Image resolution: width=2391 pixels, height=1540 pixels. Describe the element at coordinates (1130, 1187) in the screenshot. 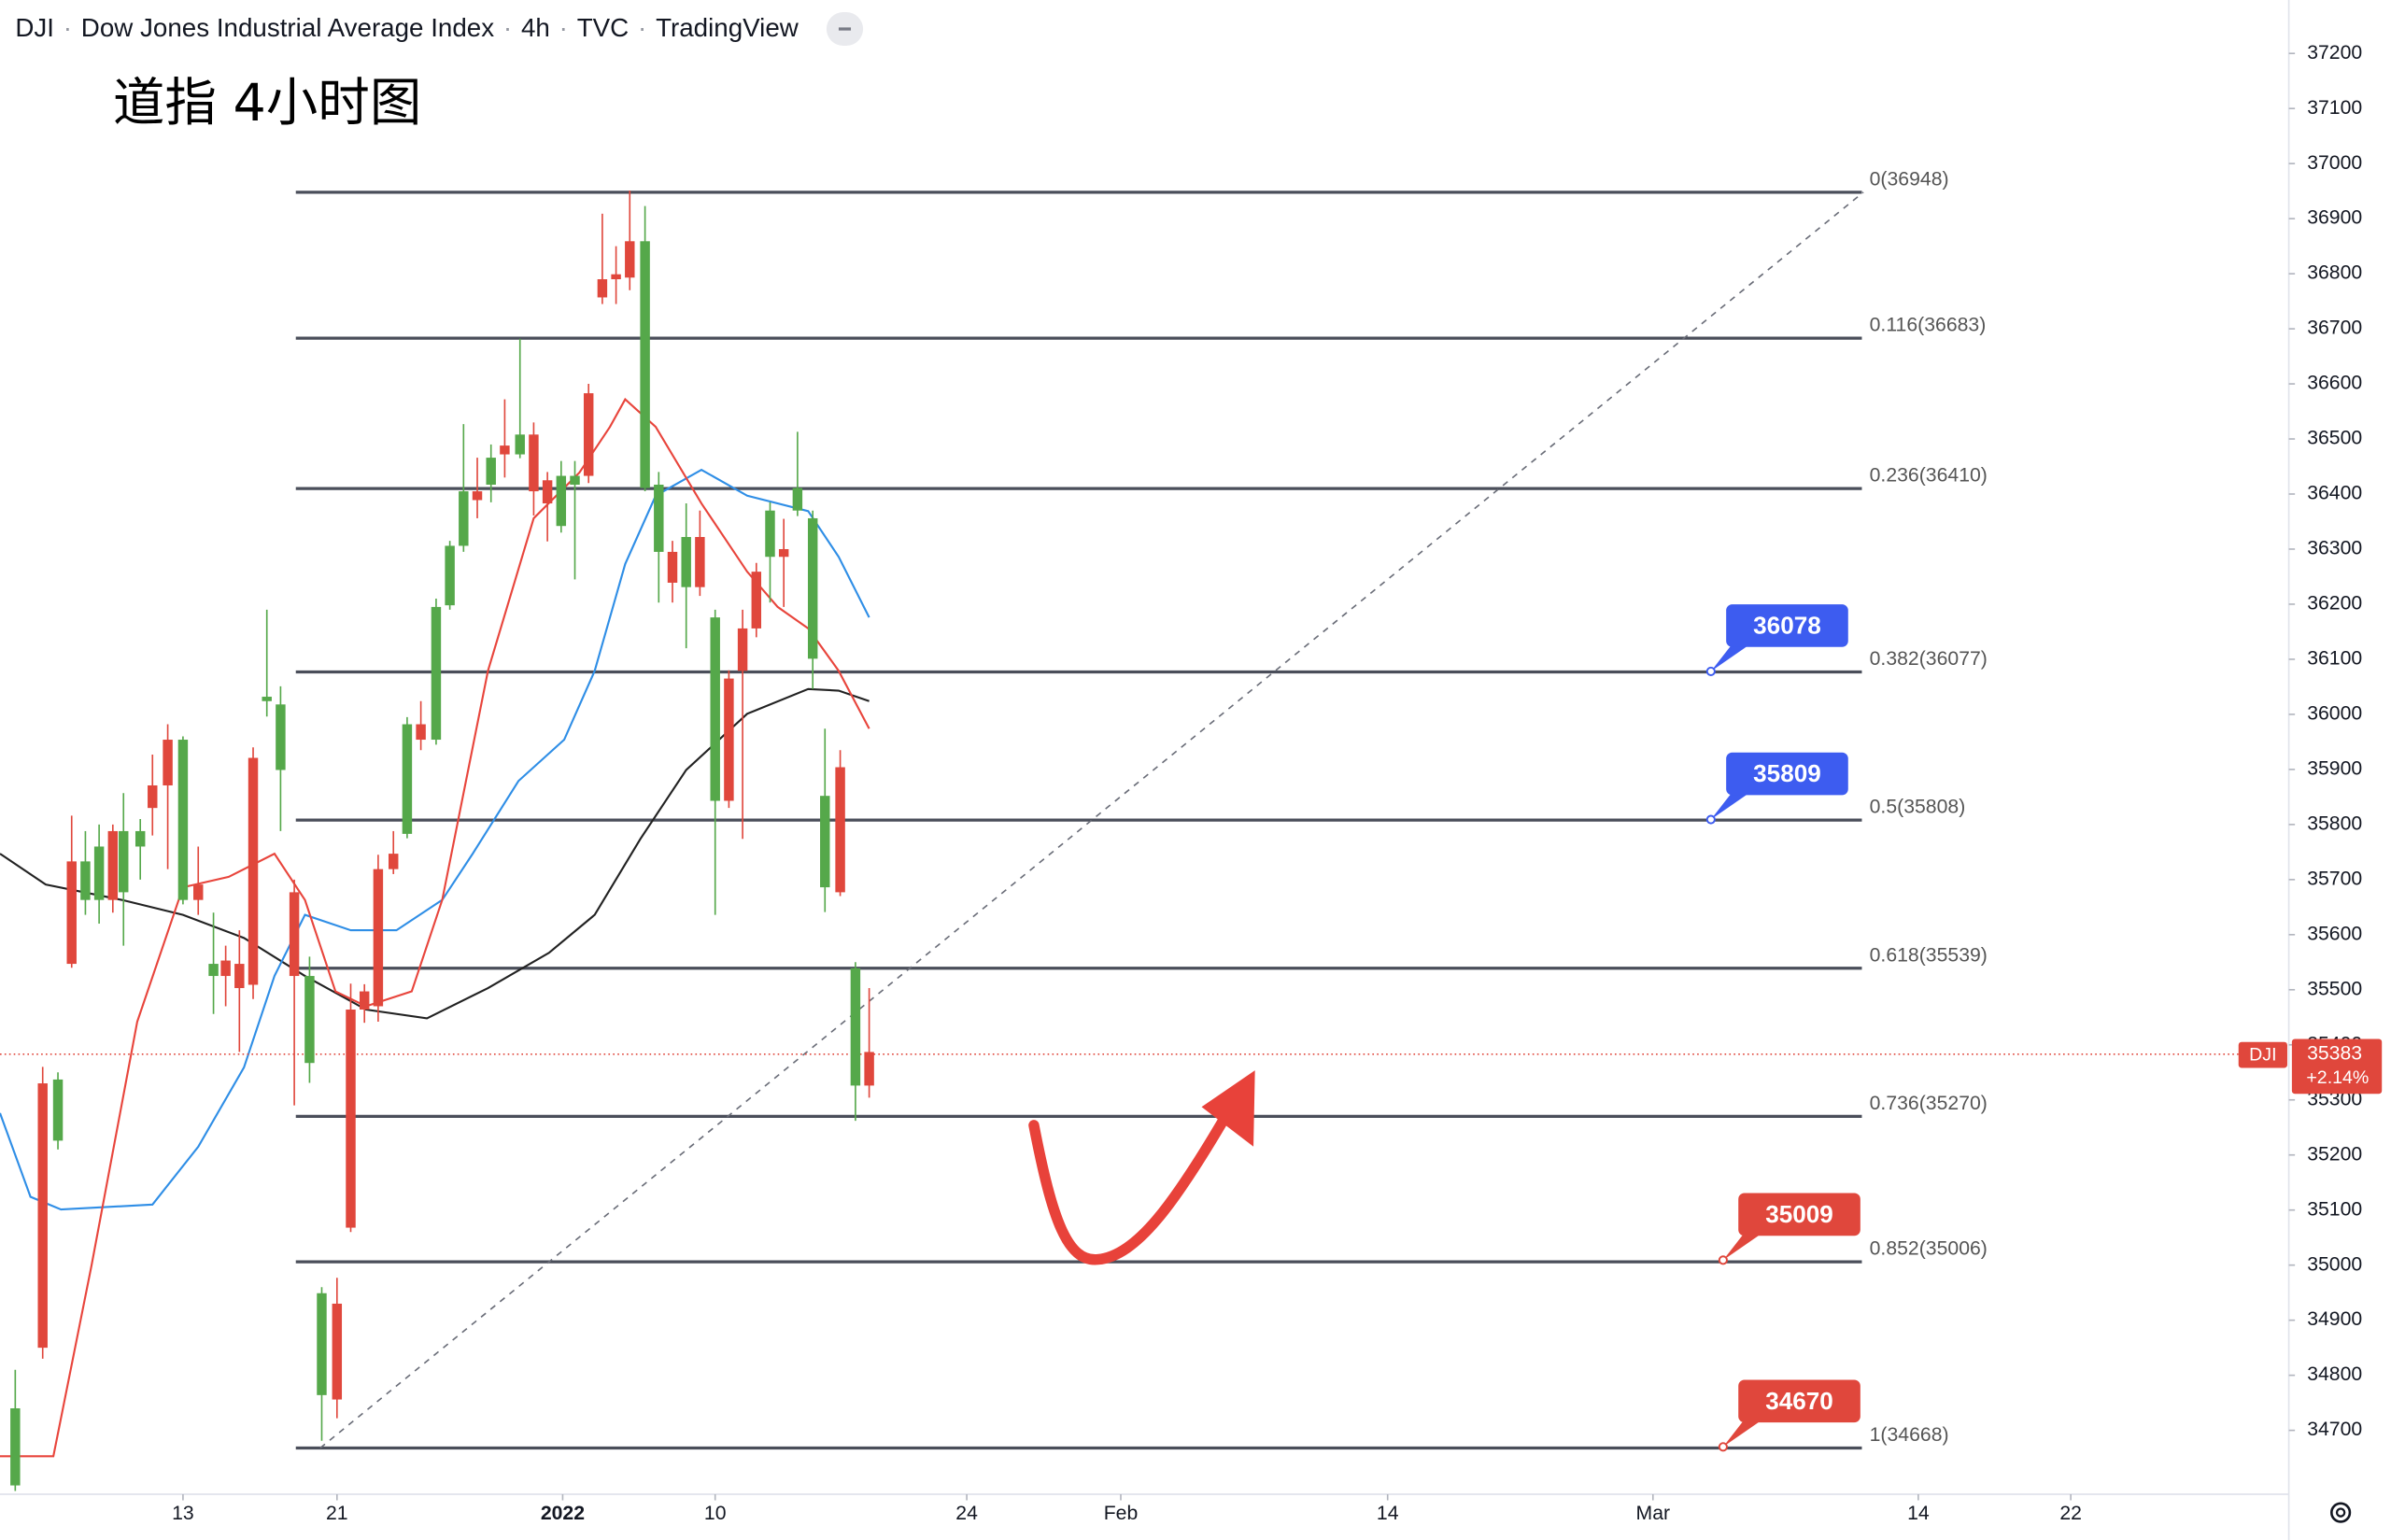

I see `drawn-arrow` at that location.